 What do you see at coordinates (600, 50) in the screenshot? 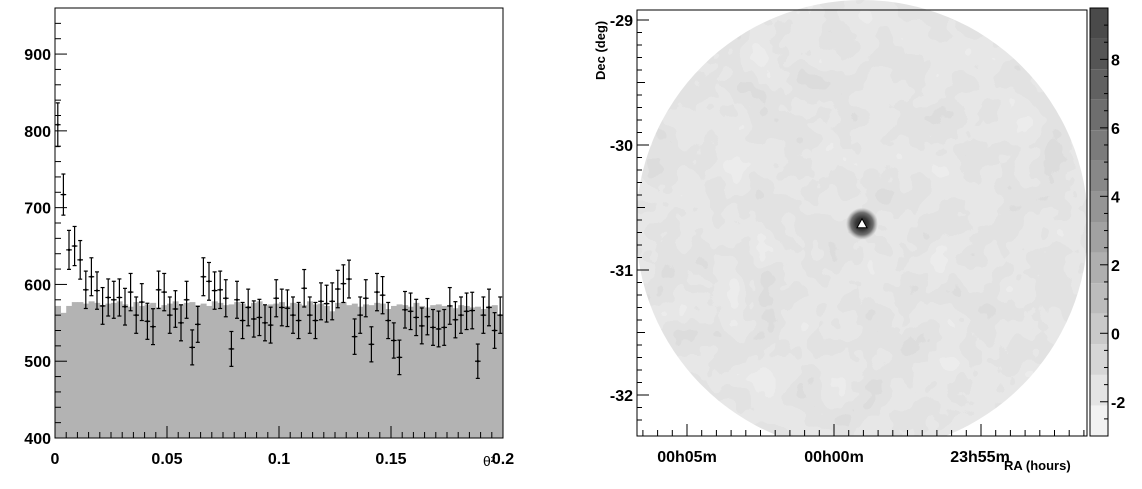
I see `map-y-axis-title: Dec (deg)` at bounding box center [600, 50].